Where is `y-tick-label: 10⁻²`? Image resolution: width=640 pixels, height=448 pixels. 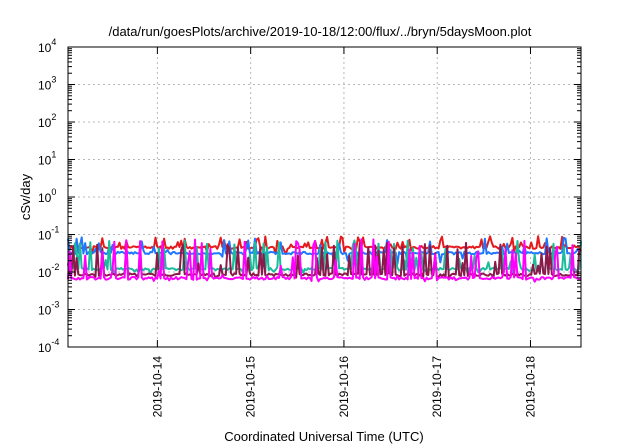
y-tick-label: 10⁻² is located at coordinates (48, 271).